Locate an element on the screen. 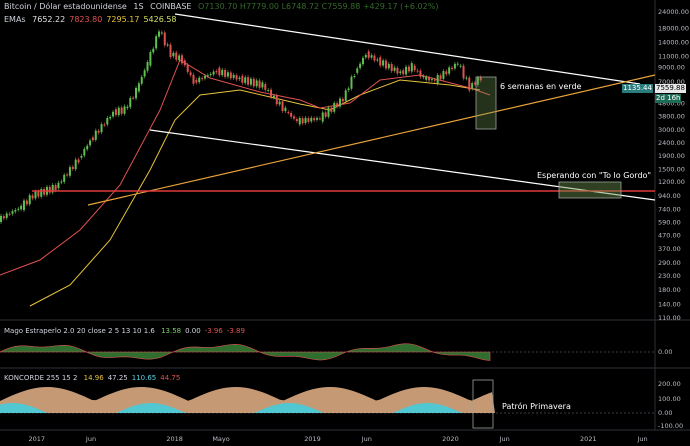 The width and height of the screenshot is (690, 446). koncorde-value: 110.65 is located at coordinates (144, 378).